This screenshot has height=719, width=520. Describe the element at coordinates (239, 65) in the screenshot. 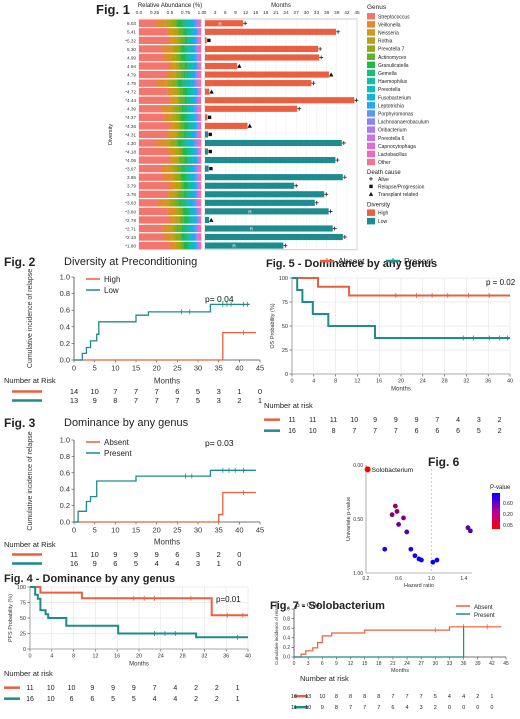

I see `transplant-marker` at that location.